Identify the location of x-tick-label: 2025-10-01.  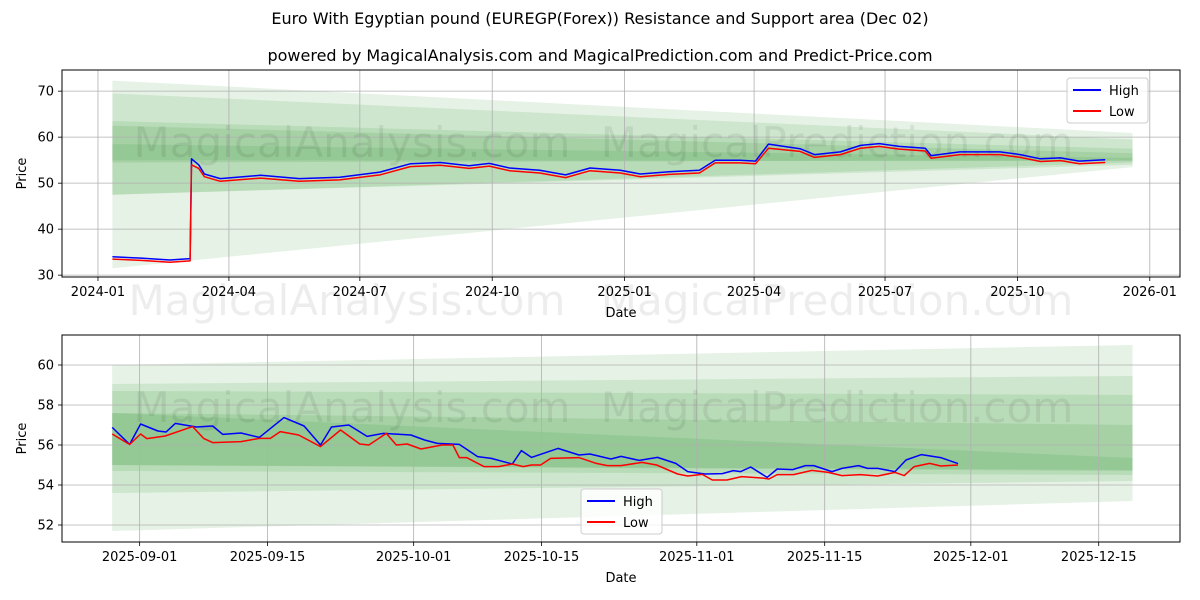
(414, 557).